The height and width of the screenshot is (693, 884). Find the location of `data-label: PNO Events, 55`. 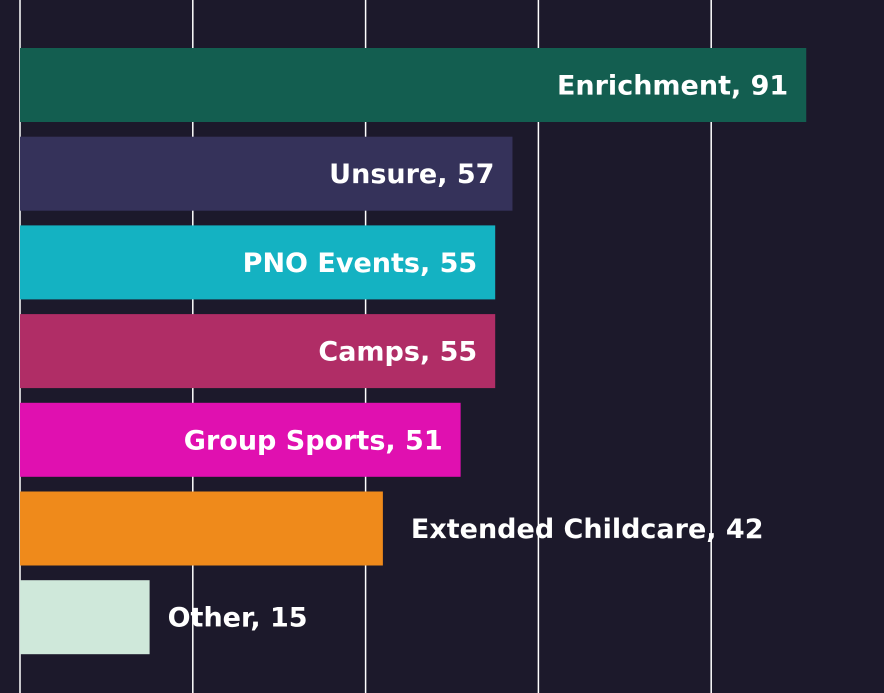

data-label: PNO Events, 55 is located at coordinates (360, 263).